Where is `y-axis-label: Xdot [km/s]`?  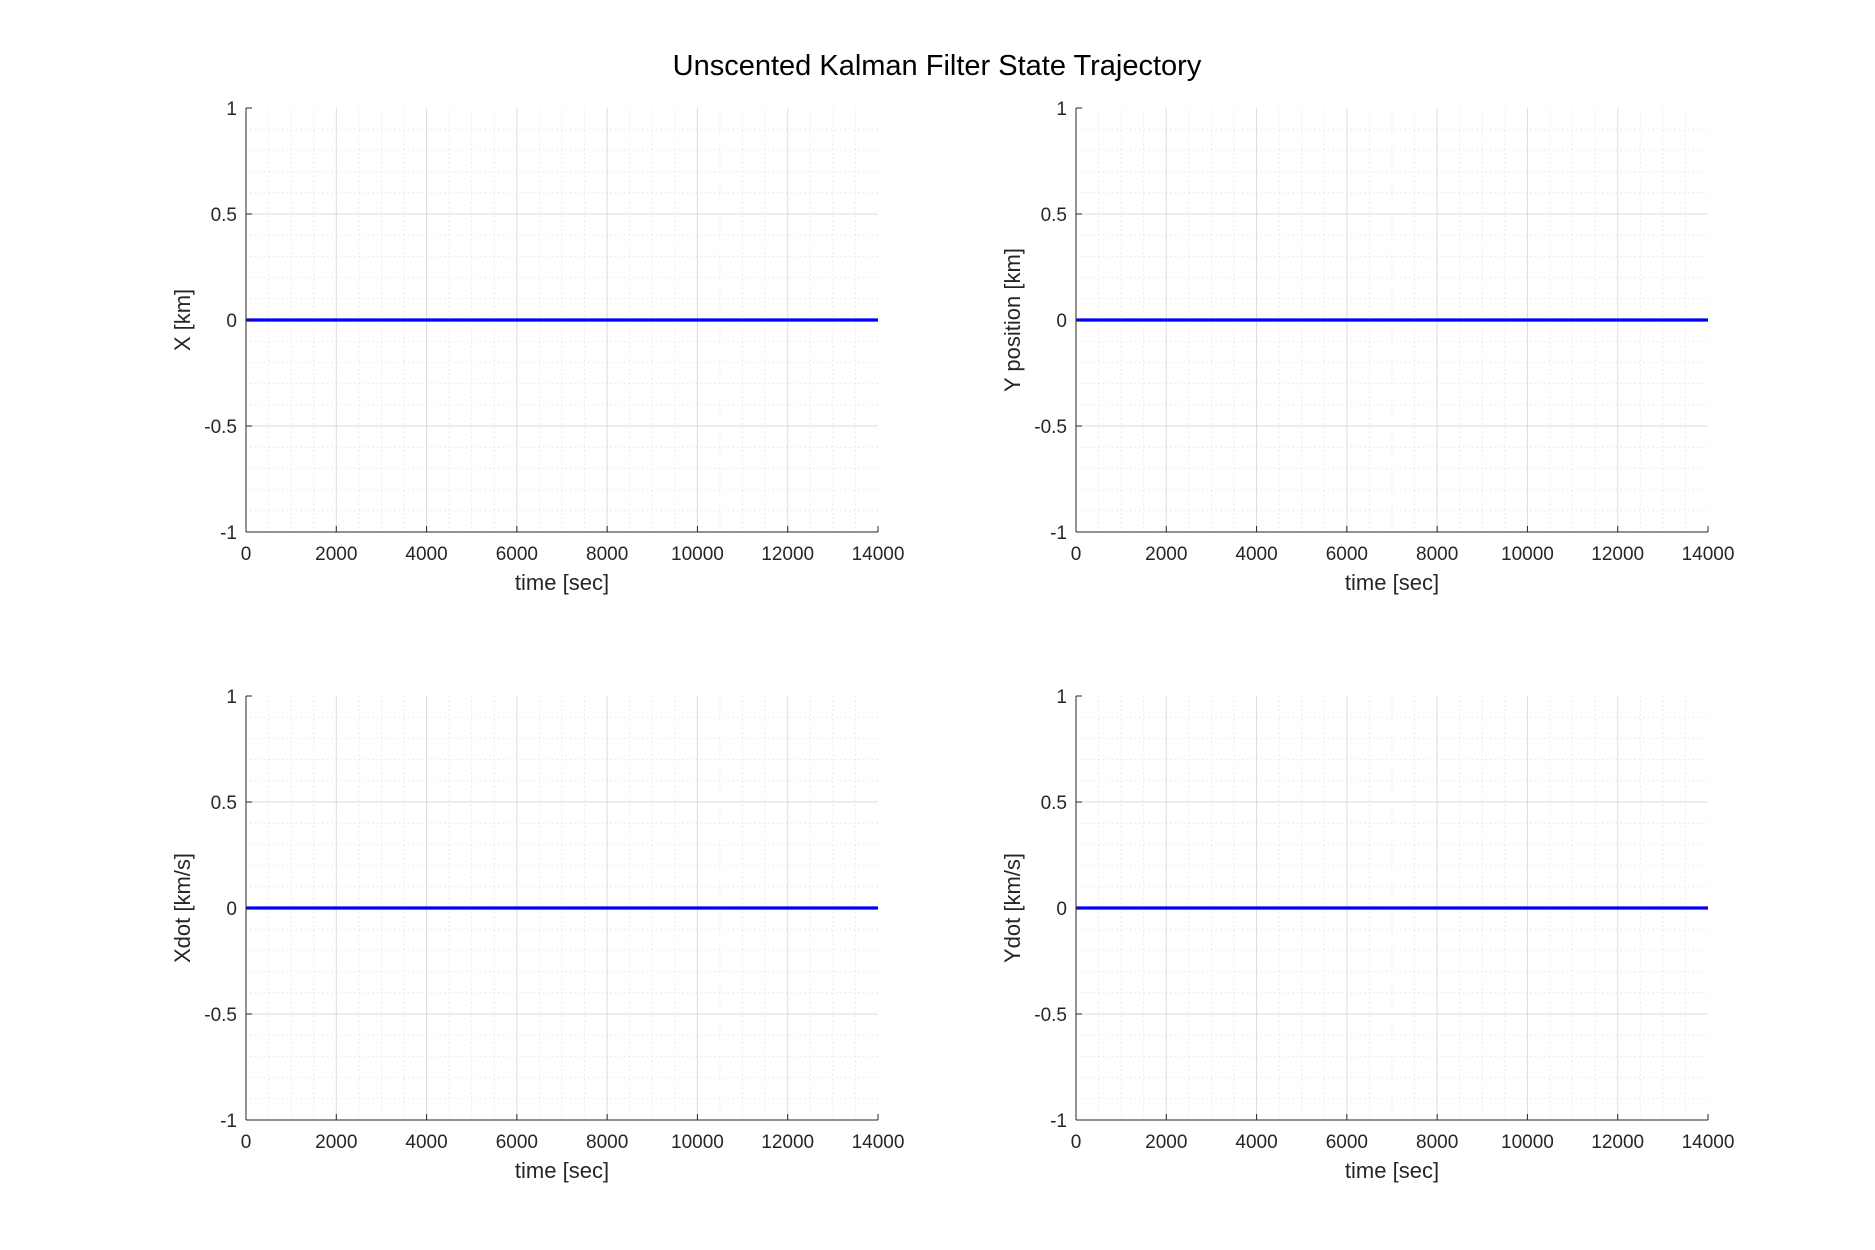
y-axis-label: Xdot [km/s] is located at coordinates (182, 908).